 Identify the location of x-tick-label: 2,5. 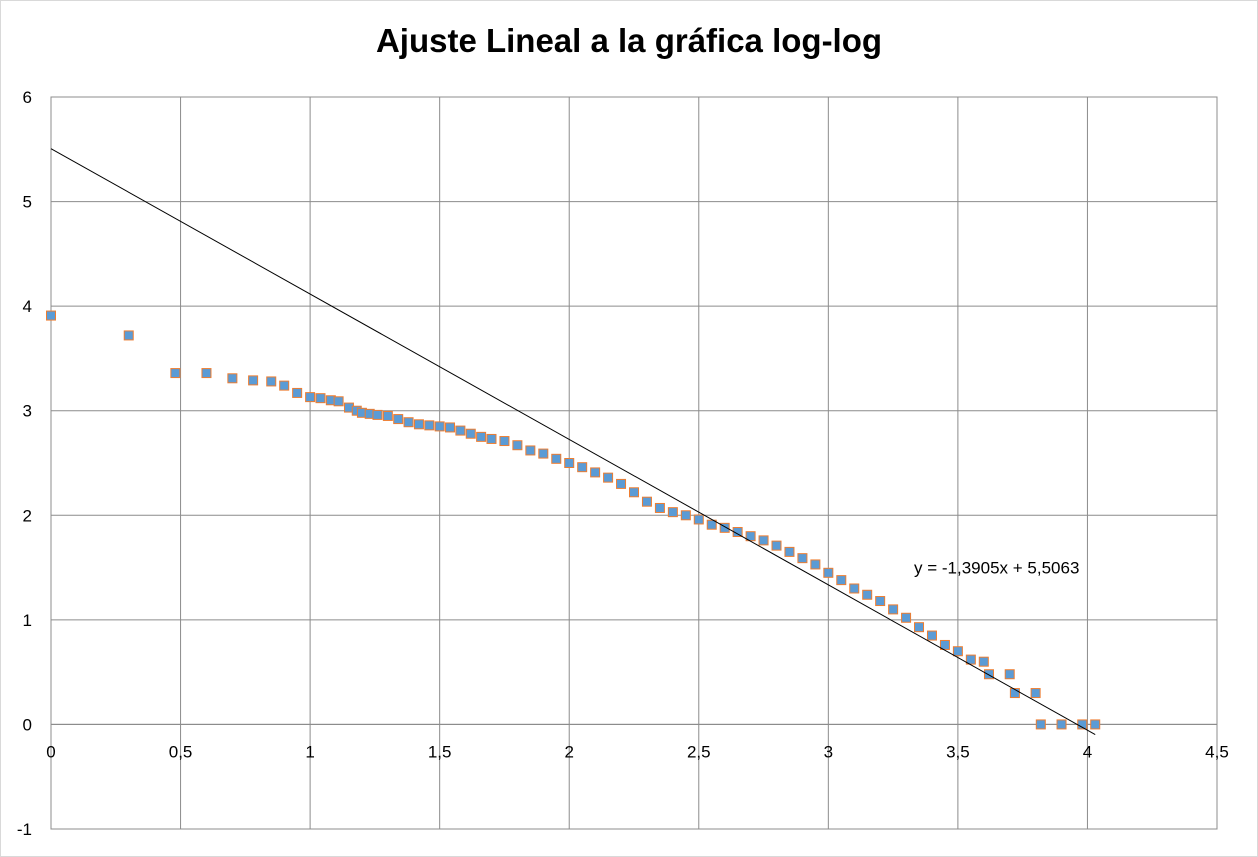
(699, 751).